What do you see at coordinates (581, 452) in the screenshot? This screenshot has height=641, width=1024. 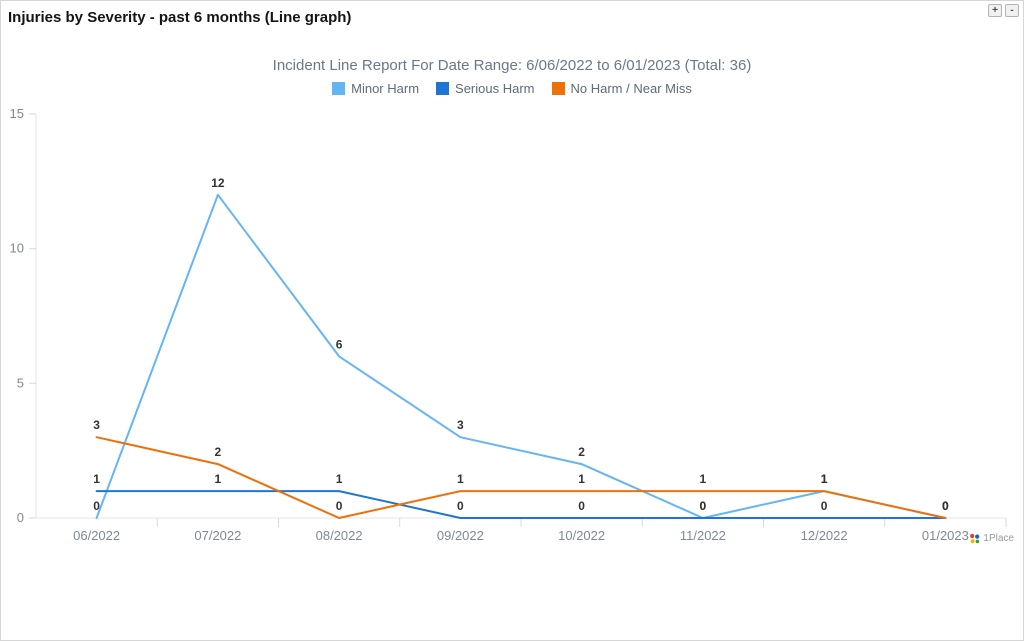 I see `data-label-minor-harm: 2` at bounding box center [581, 452].